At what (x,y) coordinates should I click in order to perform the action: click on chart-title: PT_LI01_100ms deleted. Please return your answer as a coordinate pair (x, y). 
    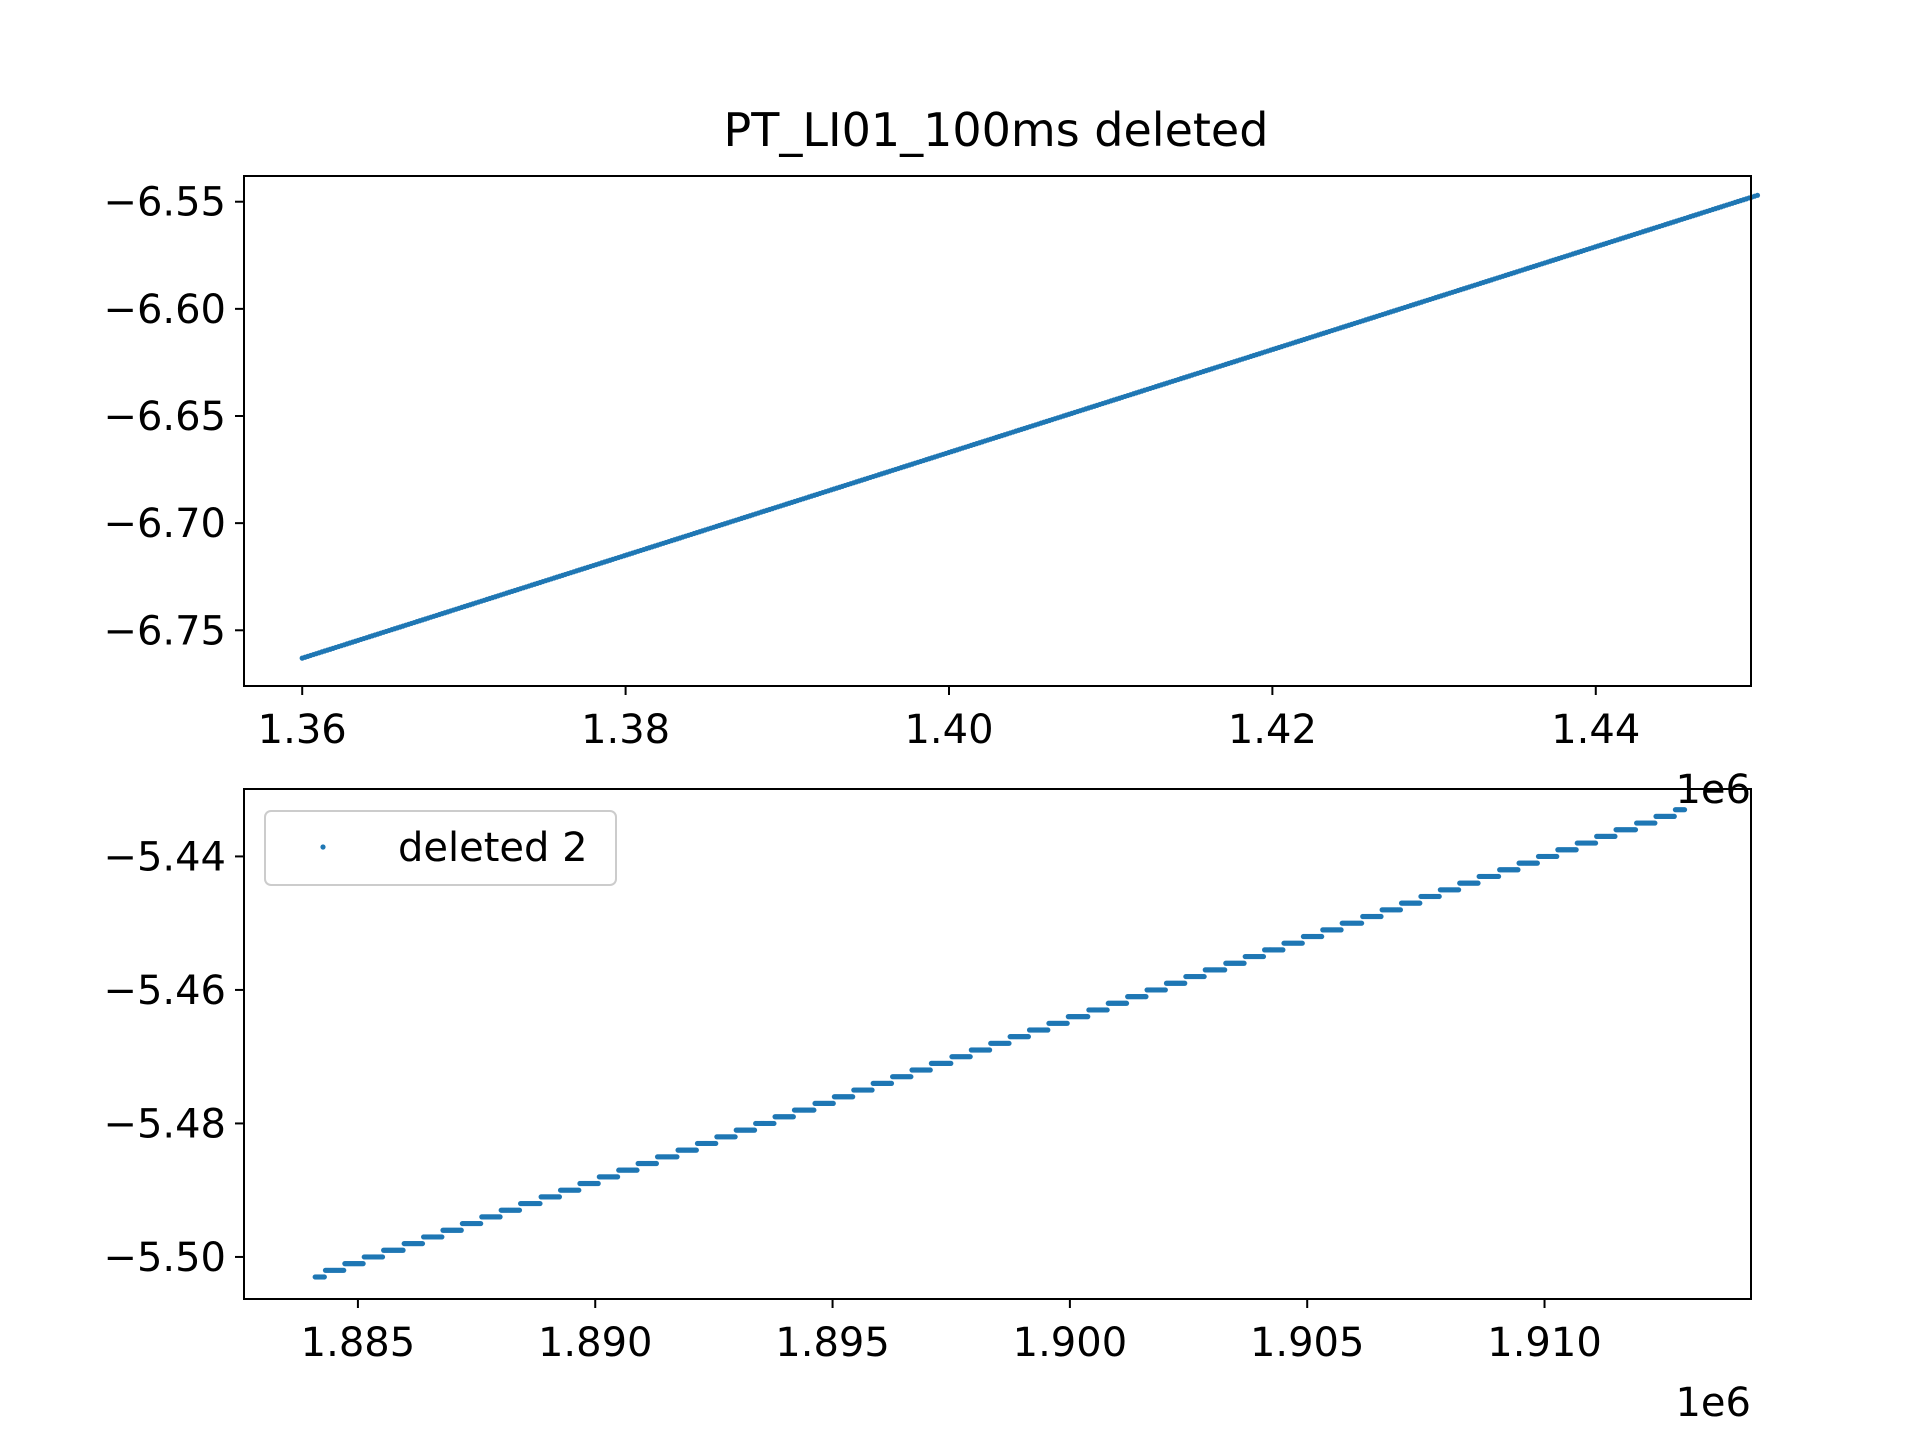
    Looking at the image, I should click on (996, 130).